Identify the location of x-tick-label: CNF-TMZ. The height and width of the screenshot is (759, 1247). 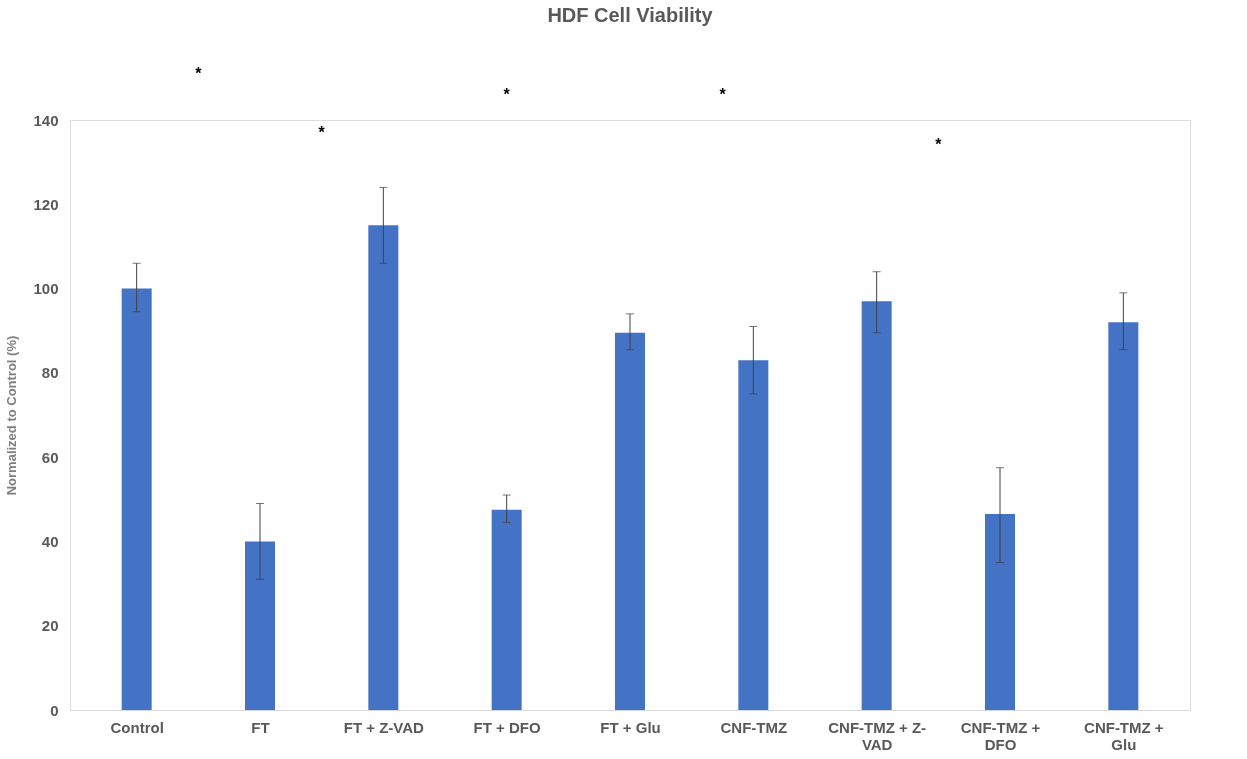
(754, 727).